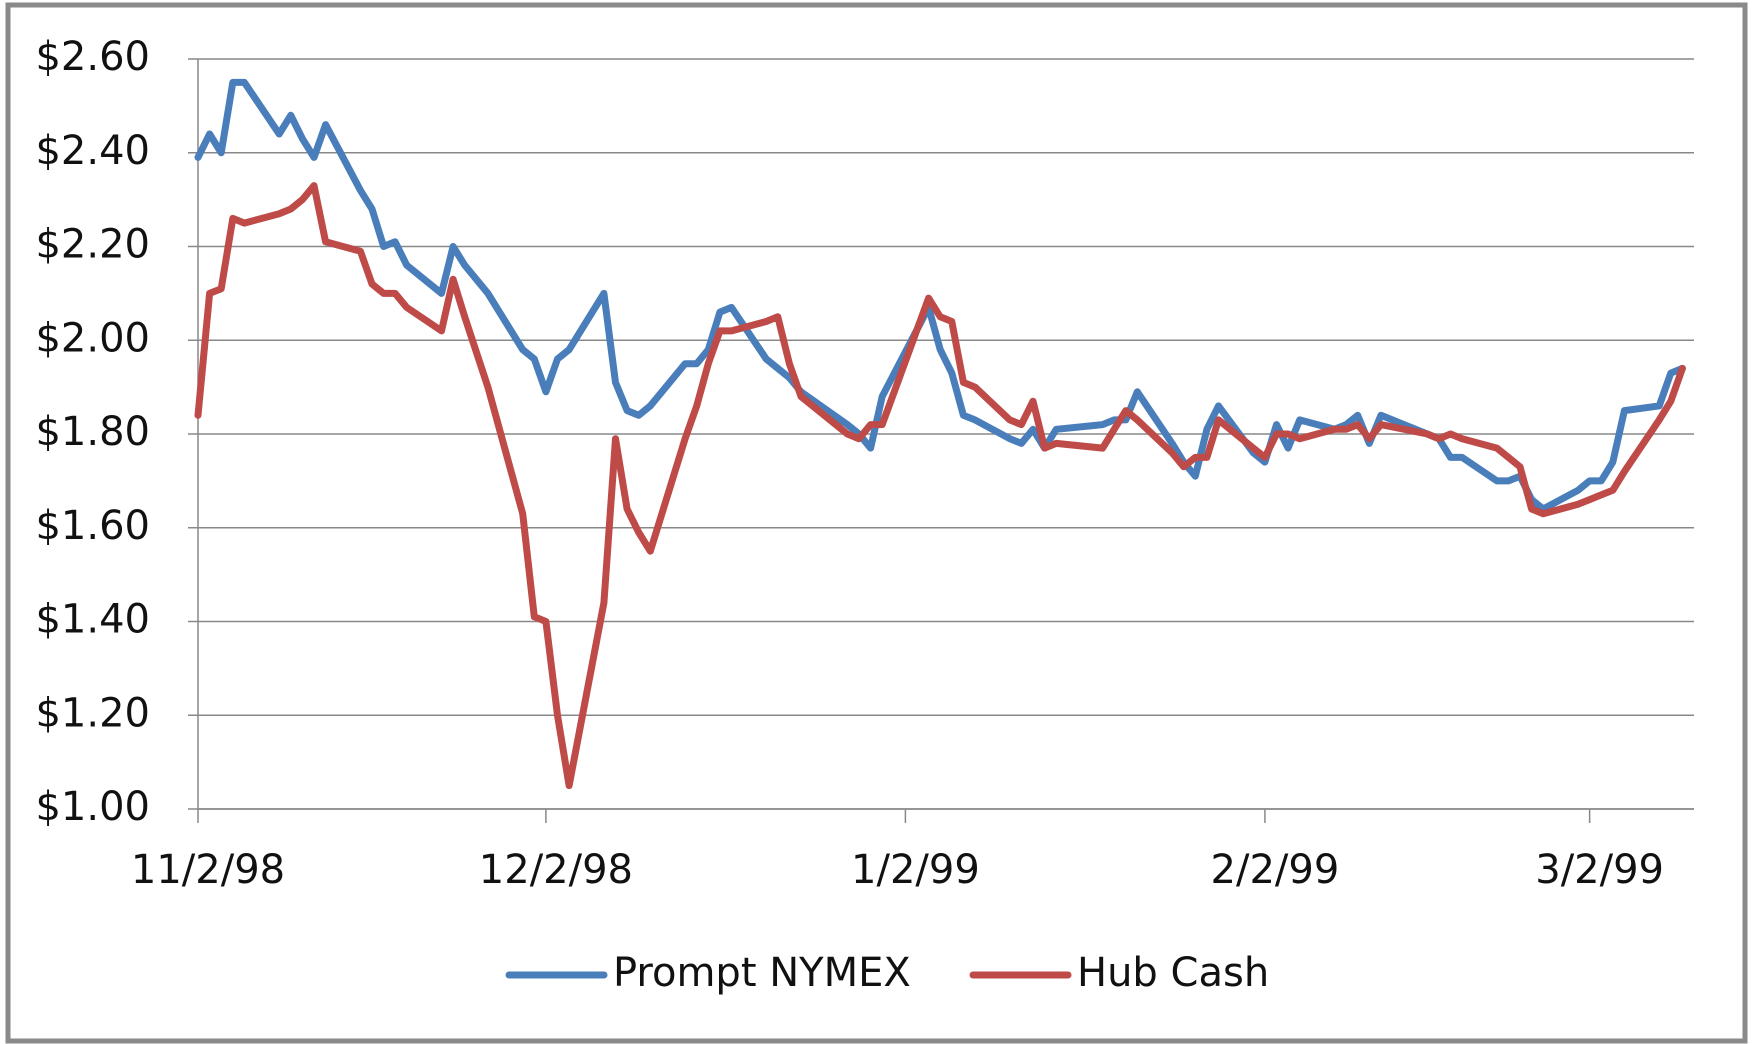 This screenshot has height=1044, width=1753. I want to click on y-tick-label: $1.60, so click(92, 526).